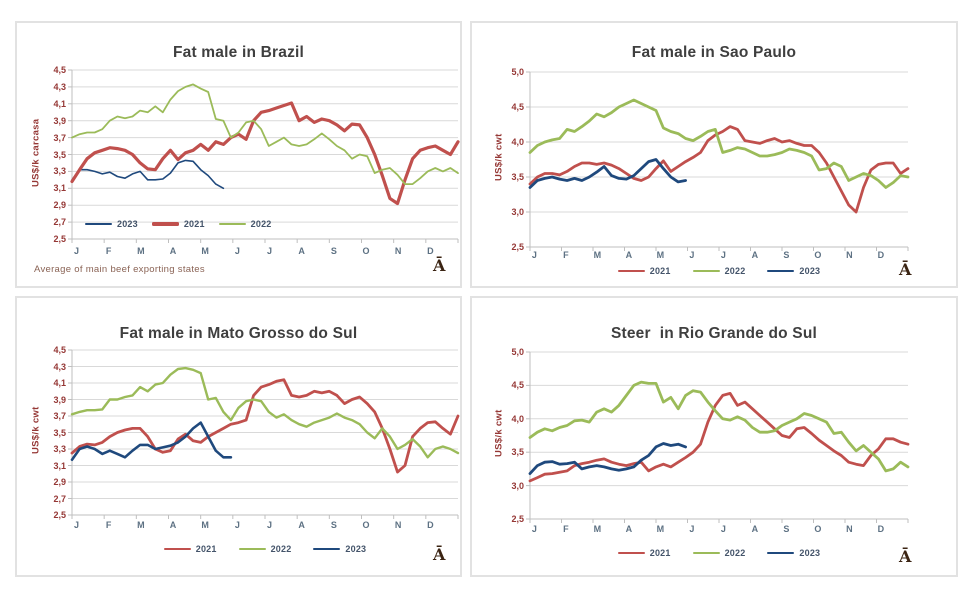 The height and width of the screenshot is (609, 965). What do you see at coordinates (714, 52) in the screenshot?
I see `chart-title: Fat male in Sao Paulo` at bounding box center [714, 52].